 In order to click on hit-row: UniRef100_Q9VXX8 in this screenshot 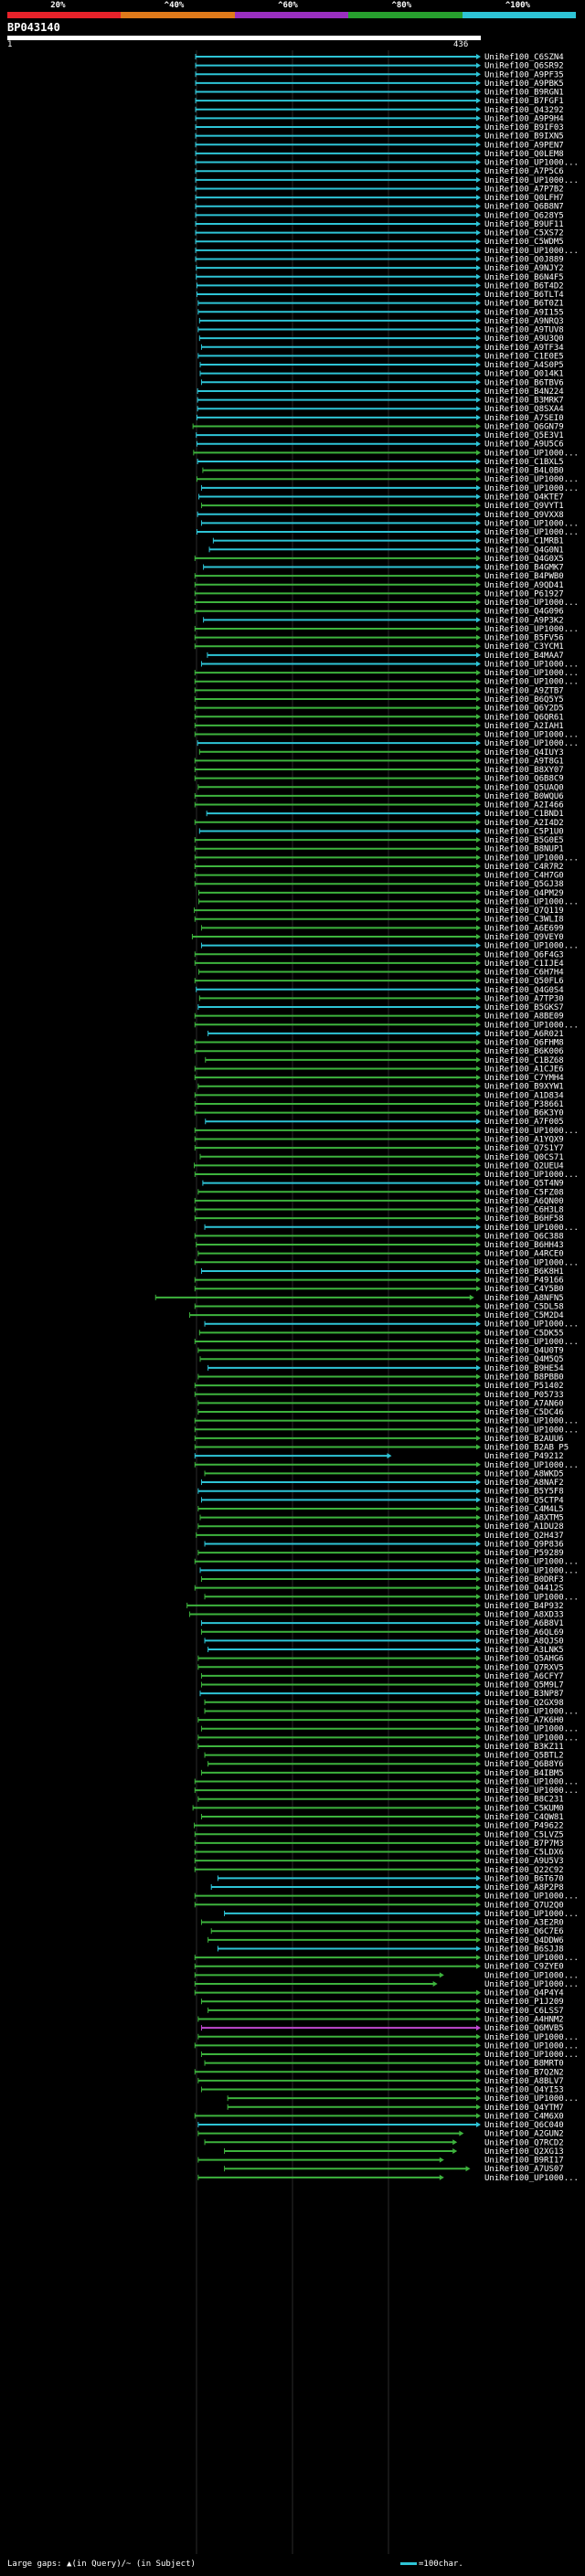, I will do `click(381, 515)`.